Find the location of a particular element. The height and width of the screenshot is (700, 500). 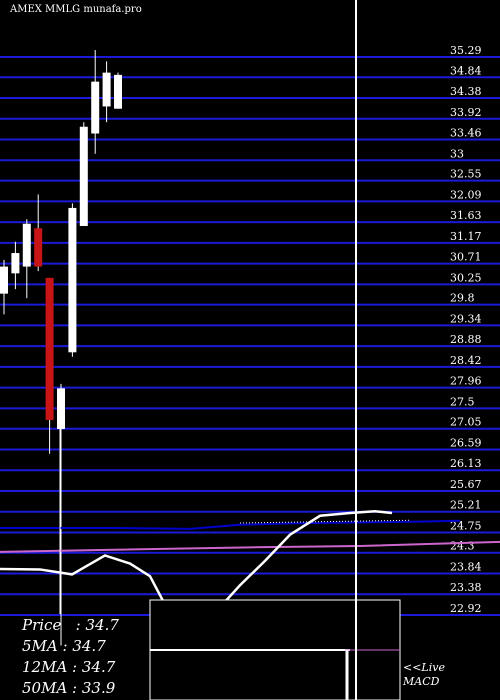

y-tick-label: 24.75 is located at coordinates (466, 525).